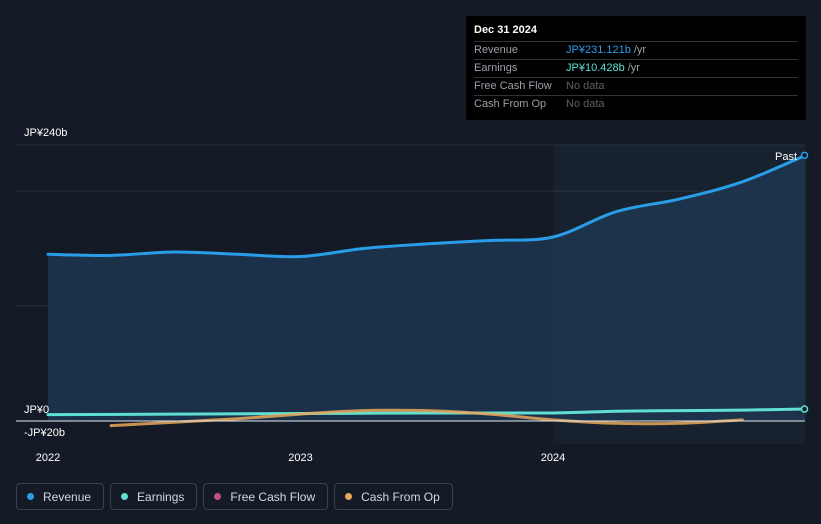  What do you see at coordinates (161, 496) in the screenshot?
I see `legend-label: Earnings` at bounding box center [161, 496].